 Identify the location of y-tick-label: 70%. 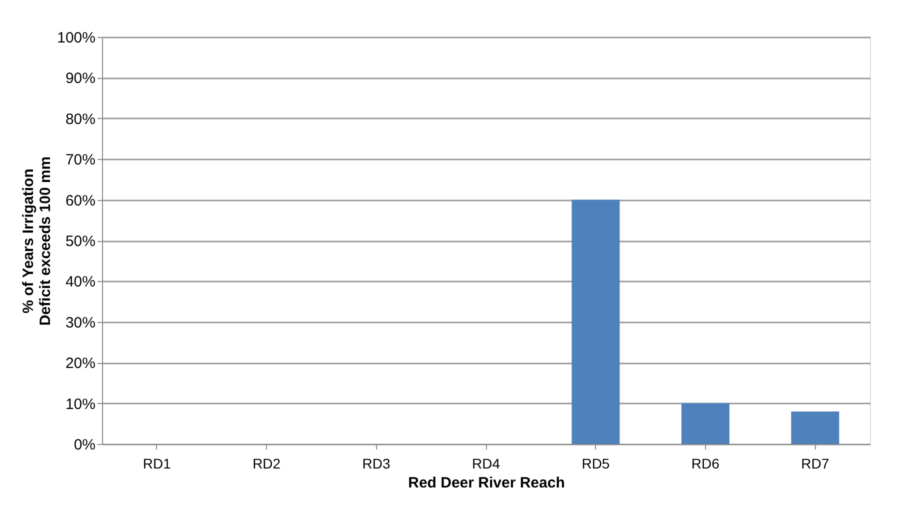
(80, 160).